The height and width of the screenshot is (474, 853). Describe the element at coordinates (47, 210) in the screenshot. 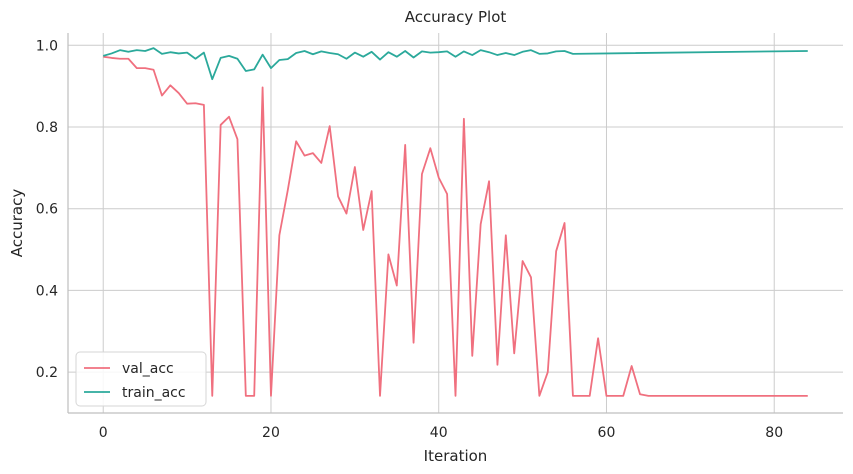

I see `y-tick-label: 0.6` at that location.